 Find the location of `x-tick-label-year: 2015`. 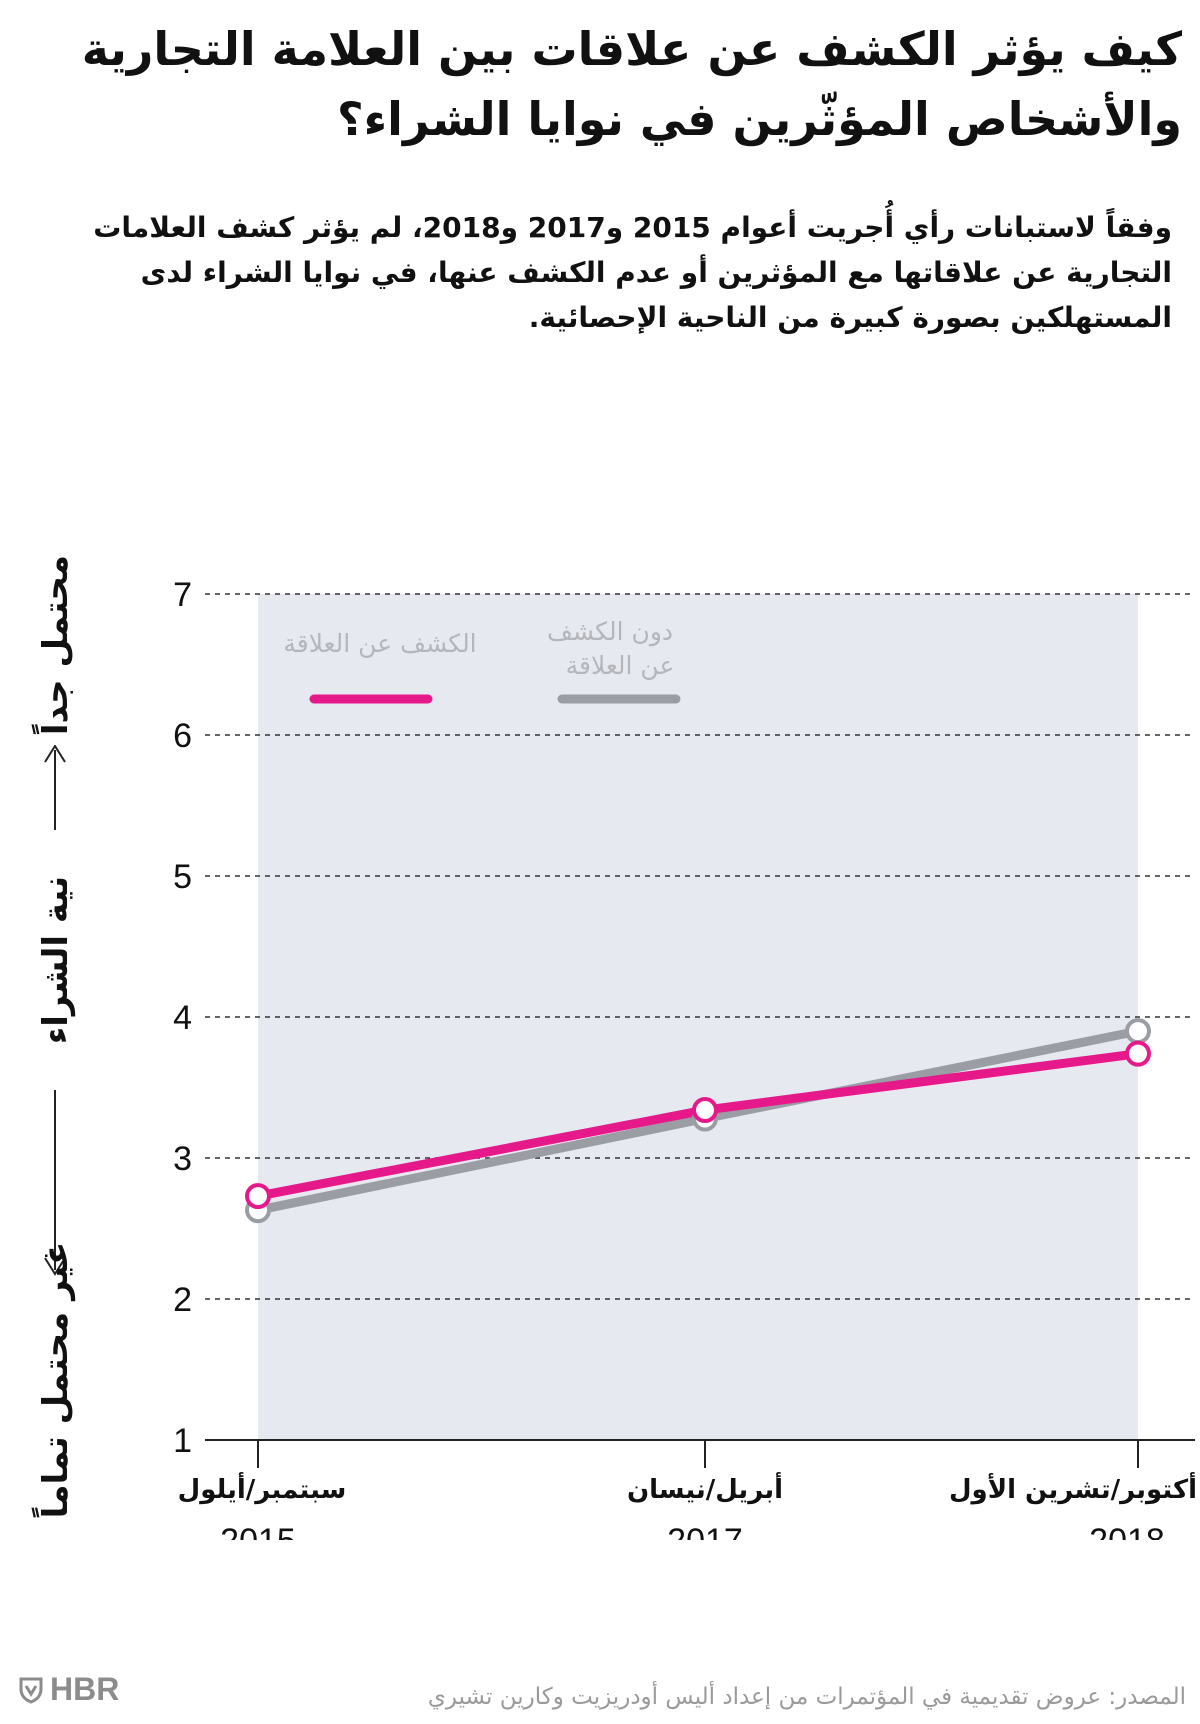

x-tick-label-year: 2015 is located at coordinates (258, 1531).